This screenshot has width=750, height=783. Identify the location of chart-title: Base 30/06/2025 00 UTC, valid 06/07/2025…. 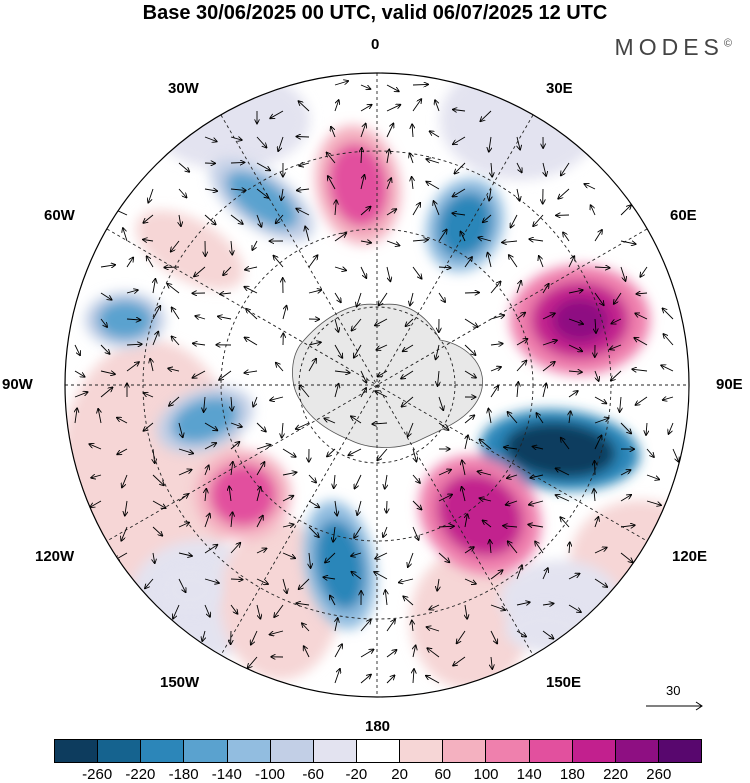
(375, 13).